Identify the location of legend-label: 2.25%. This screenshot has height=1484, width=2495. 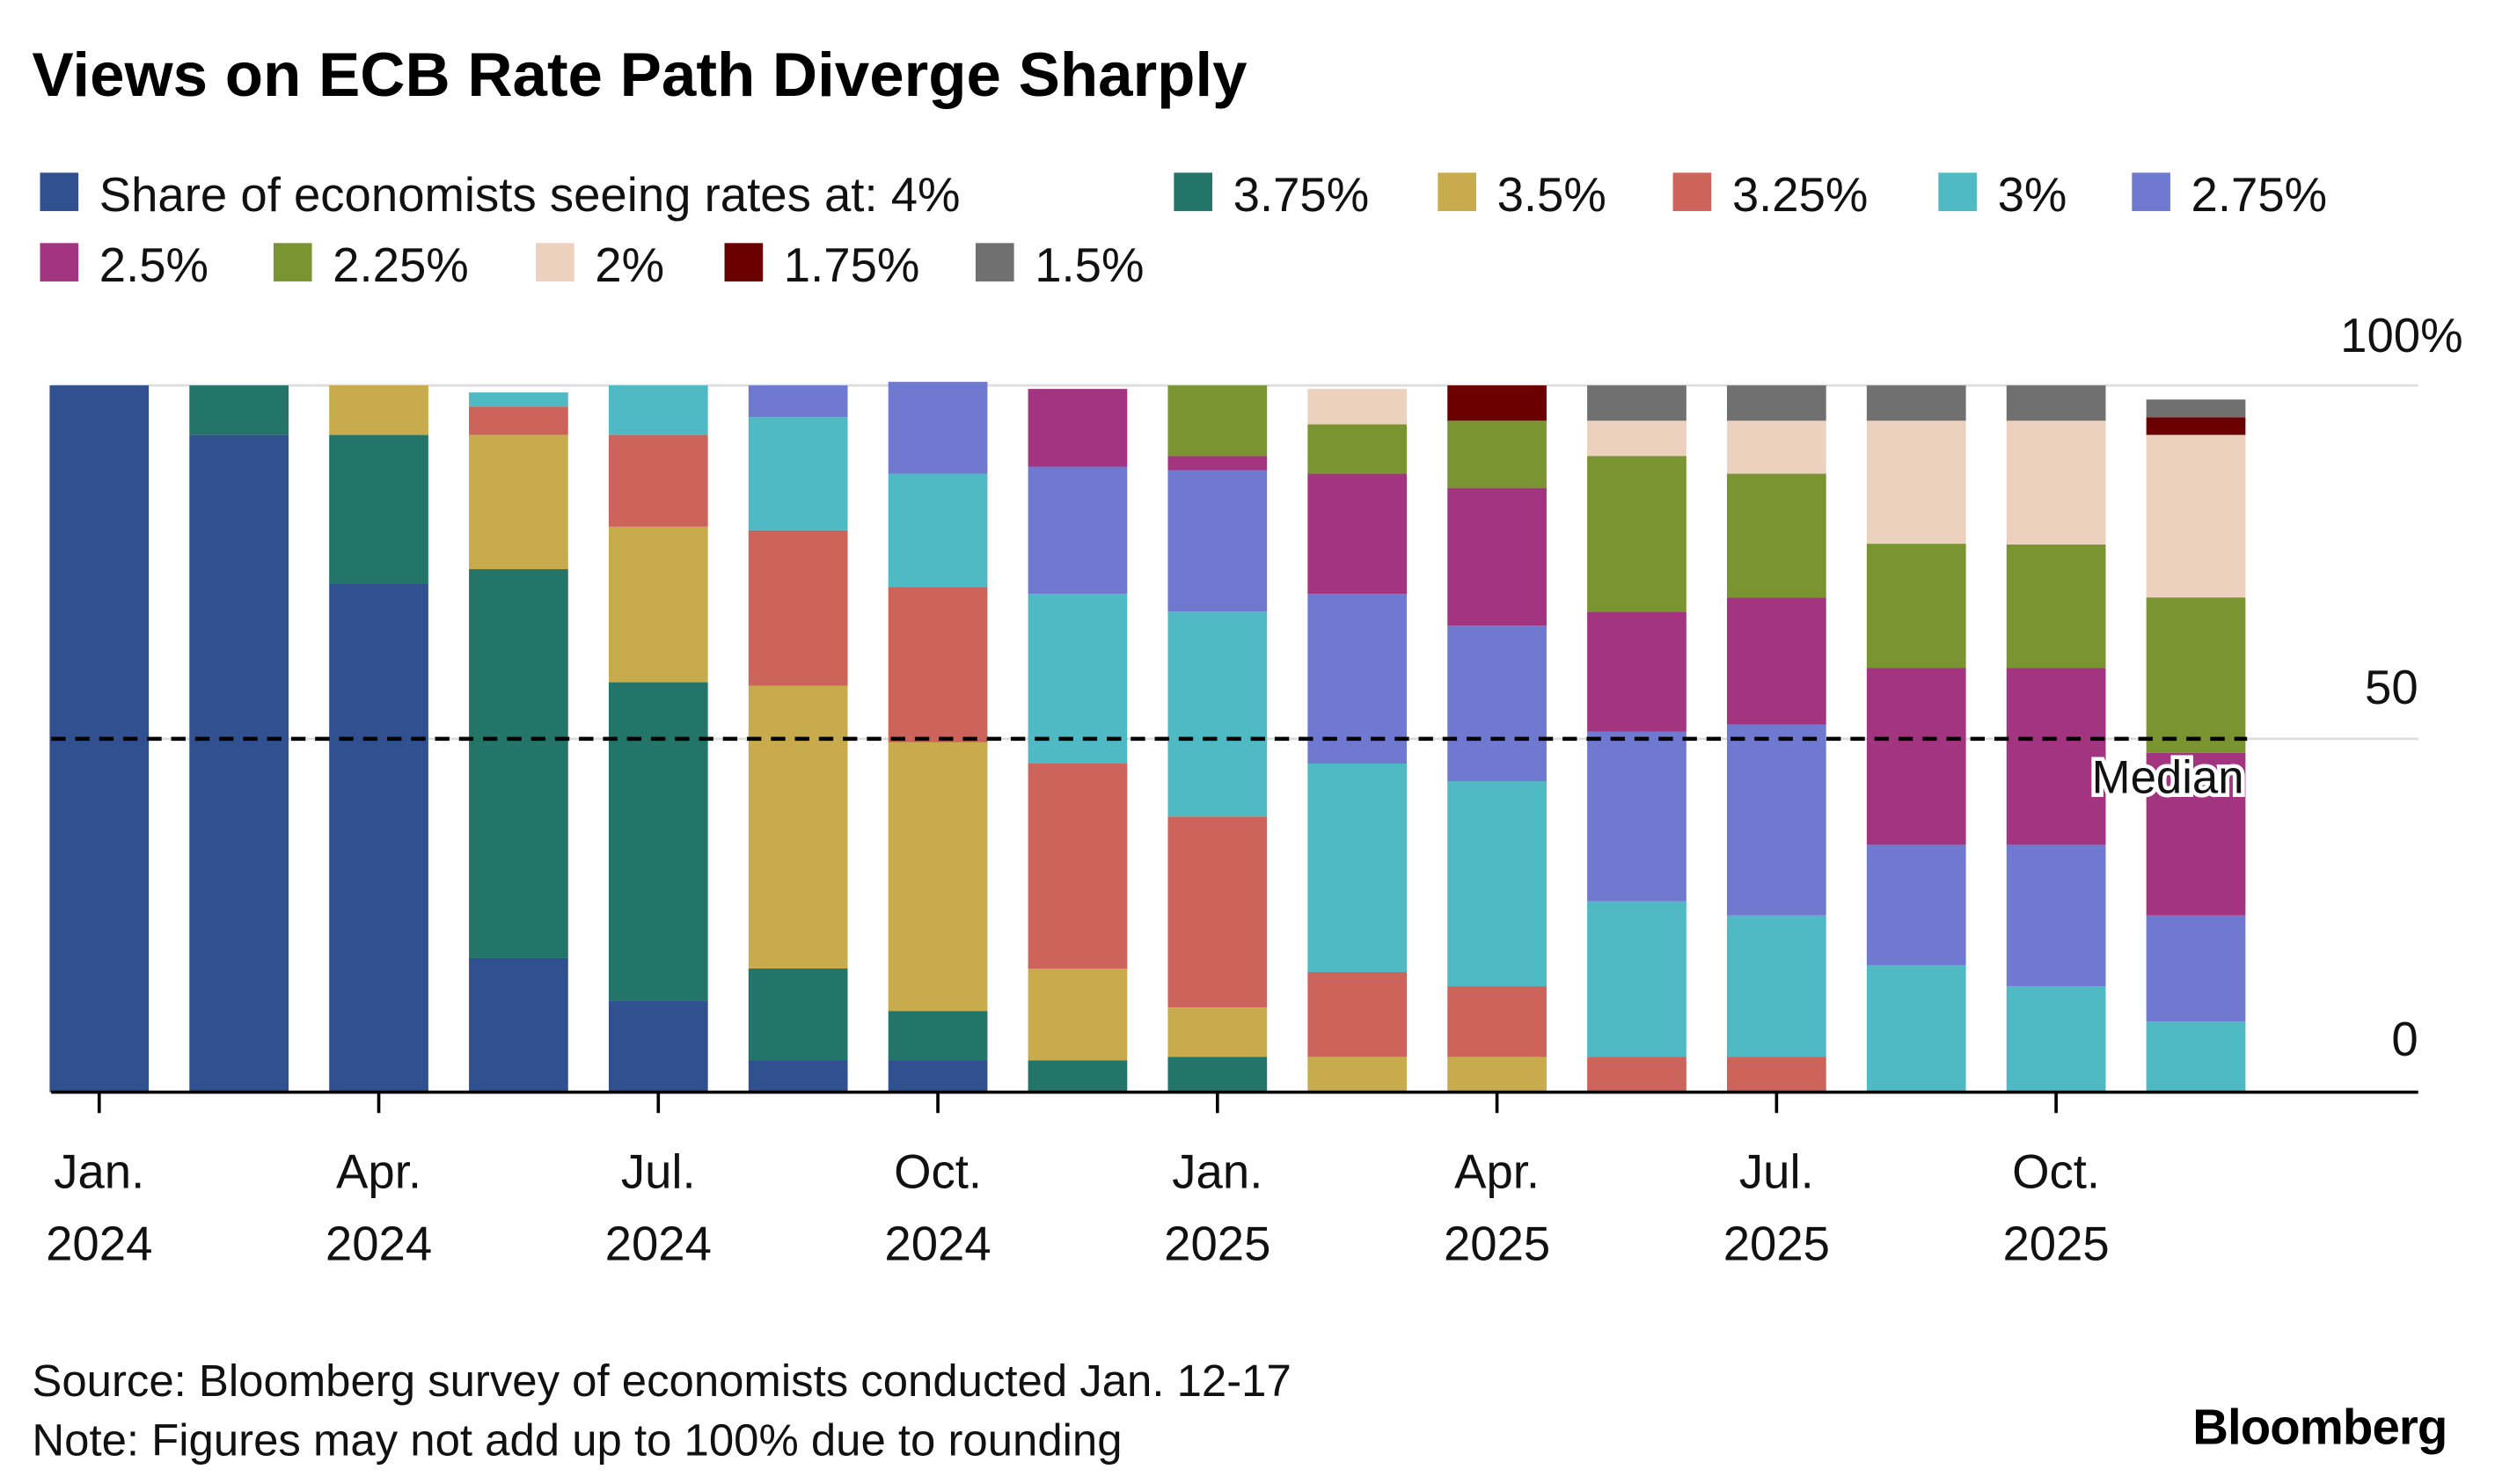
(401, 265).